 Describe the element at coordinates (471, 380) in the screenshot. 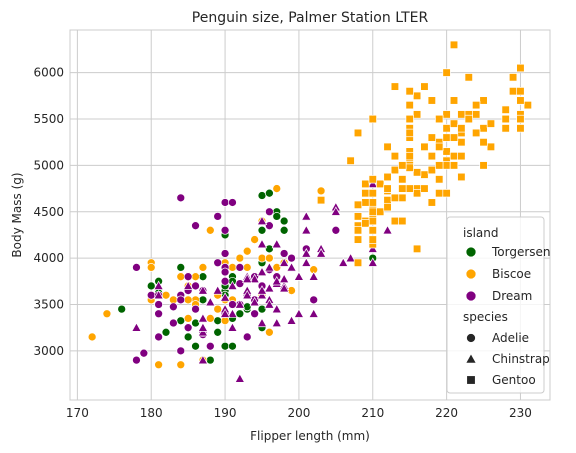

I see `legend-marker-gentoo` at that location.